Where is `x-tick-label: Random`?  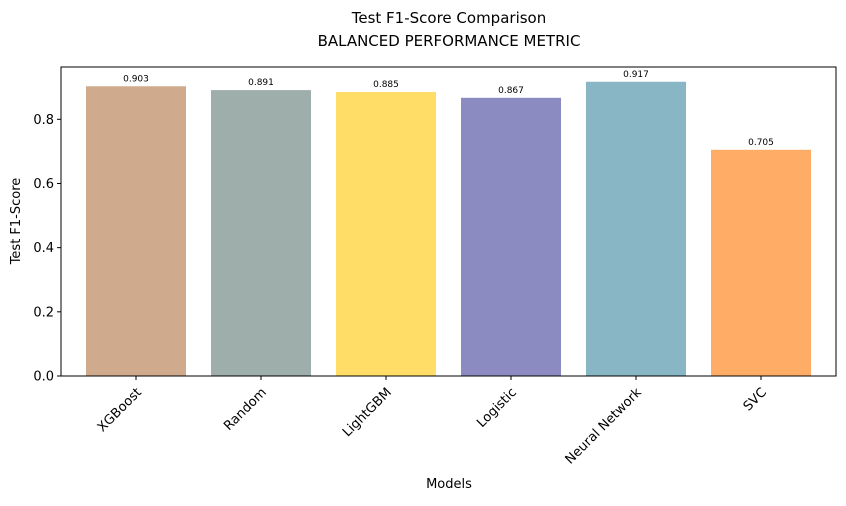 x-tick-label: Random is located at coordinates (245, 409).